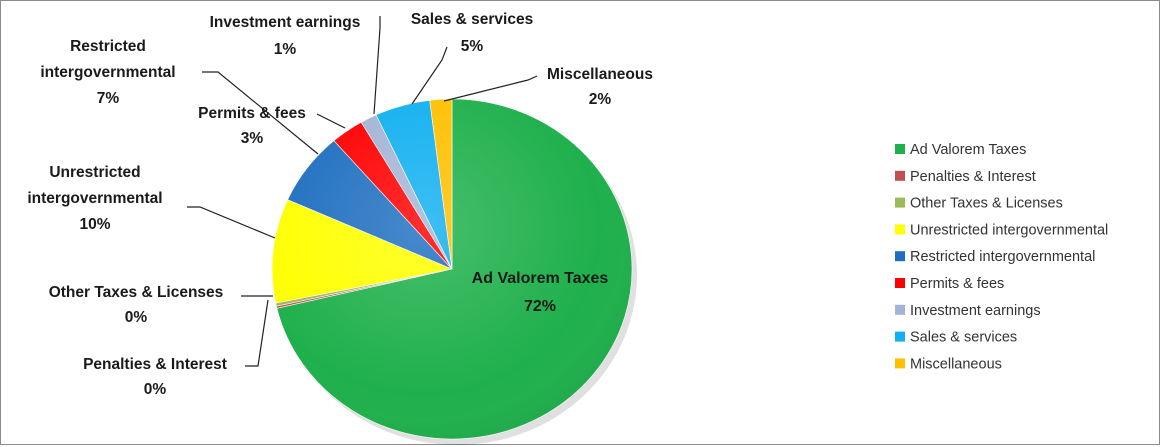 This screenshot has width=1162, height=447. Describe the element at coordinates (957, 284) in the screenshot. I see `legend-label: Permits & fees` at that location.